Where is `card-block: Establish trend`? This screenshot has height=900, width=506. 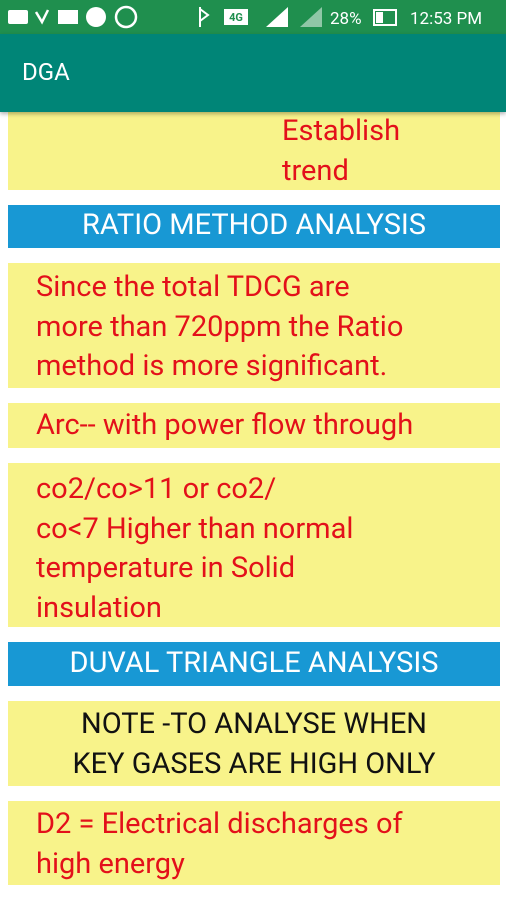 card-block: Establish trend is located at coordinates (254, 151).